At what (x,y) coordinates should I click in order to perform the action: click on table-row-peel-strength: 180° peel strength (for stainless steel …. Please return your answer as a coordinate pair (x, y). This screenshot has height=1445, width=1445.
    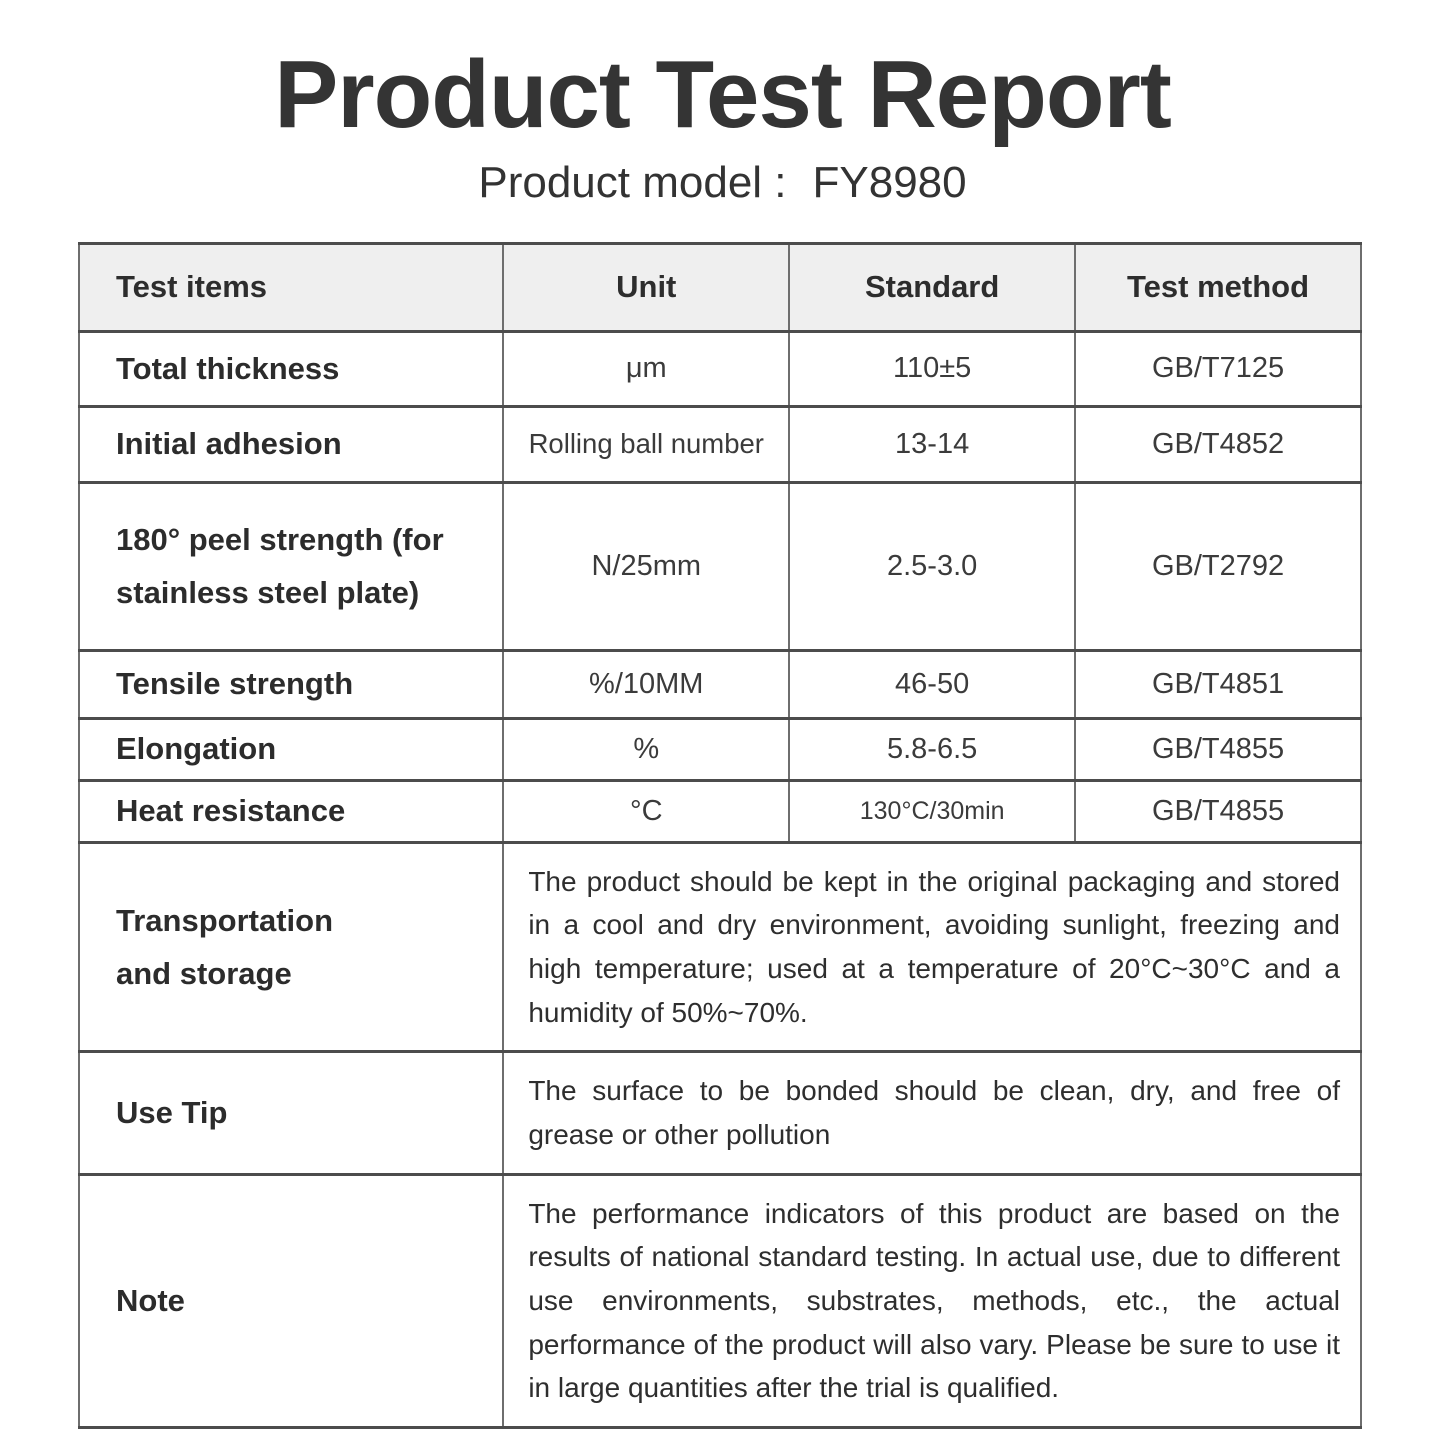
    Looking at the image, I should click on (719, 566).